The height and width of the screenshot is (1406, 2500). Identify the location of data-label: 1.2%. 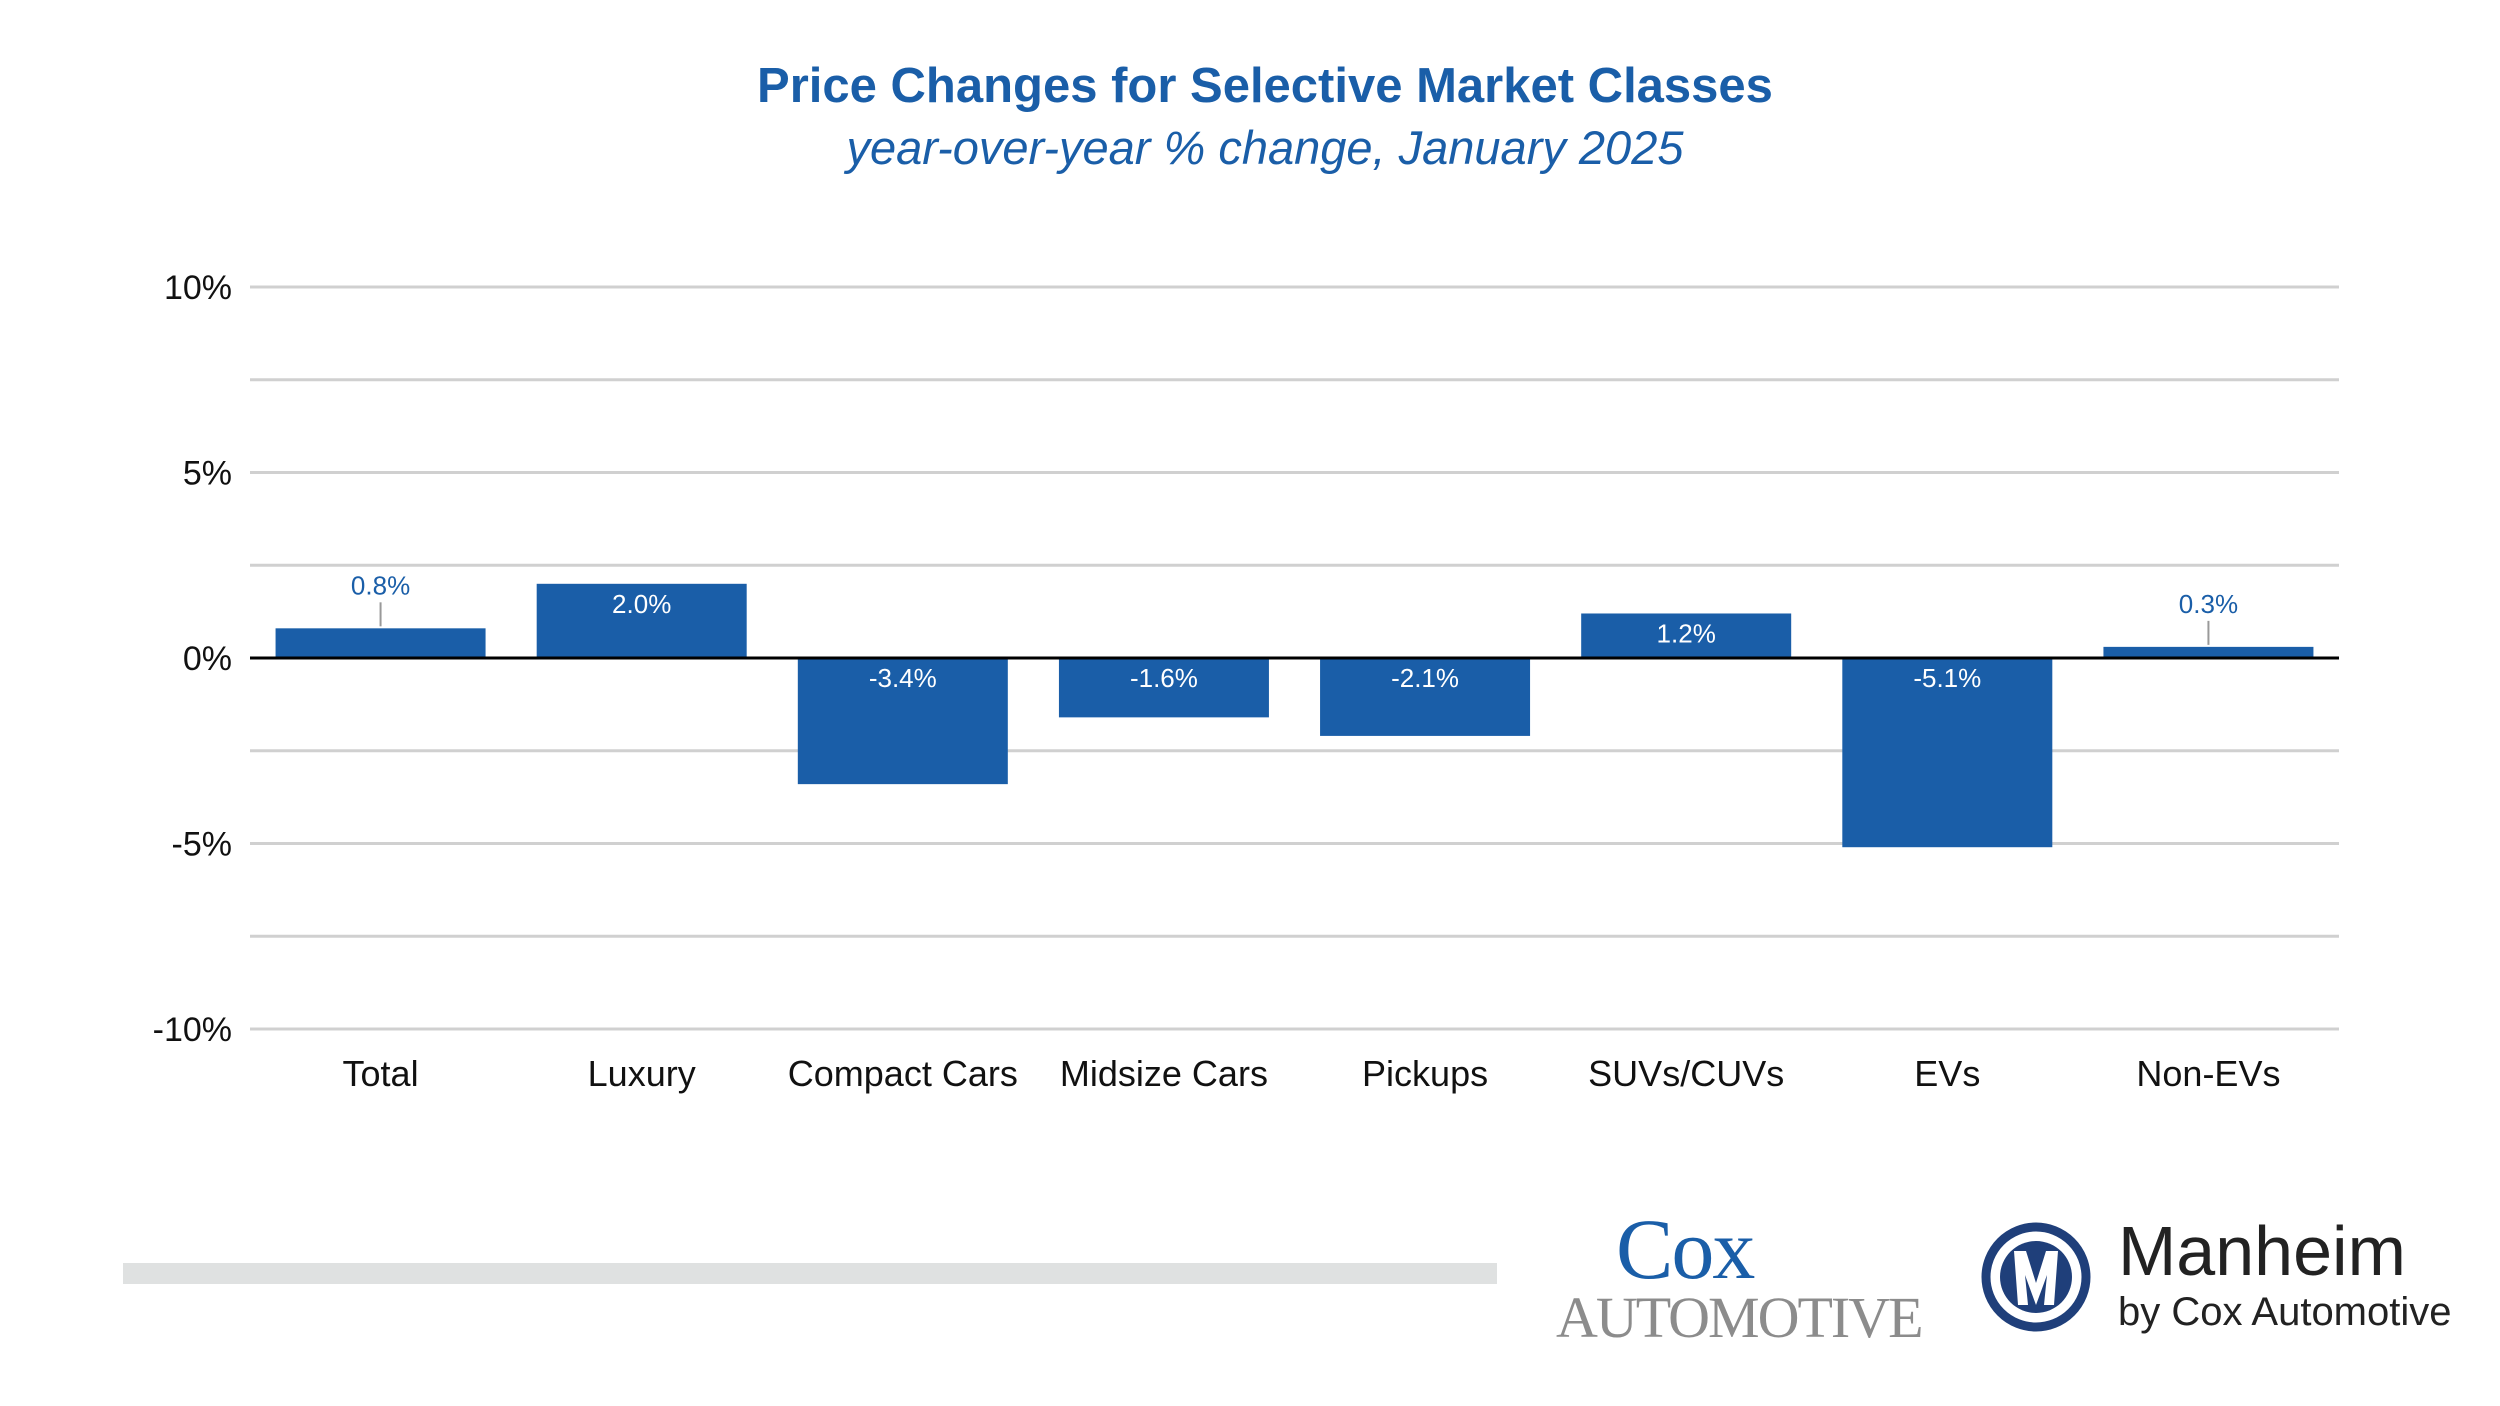
(1686, 633).